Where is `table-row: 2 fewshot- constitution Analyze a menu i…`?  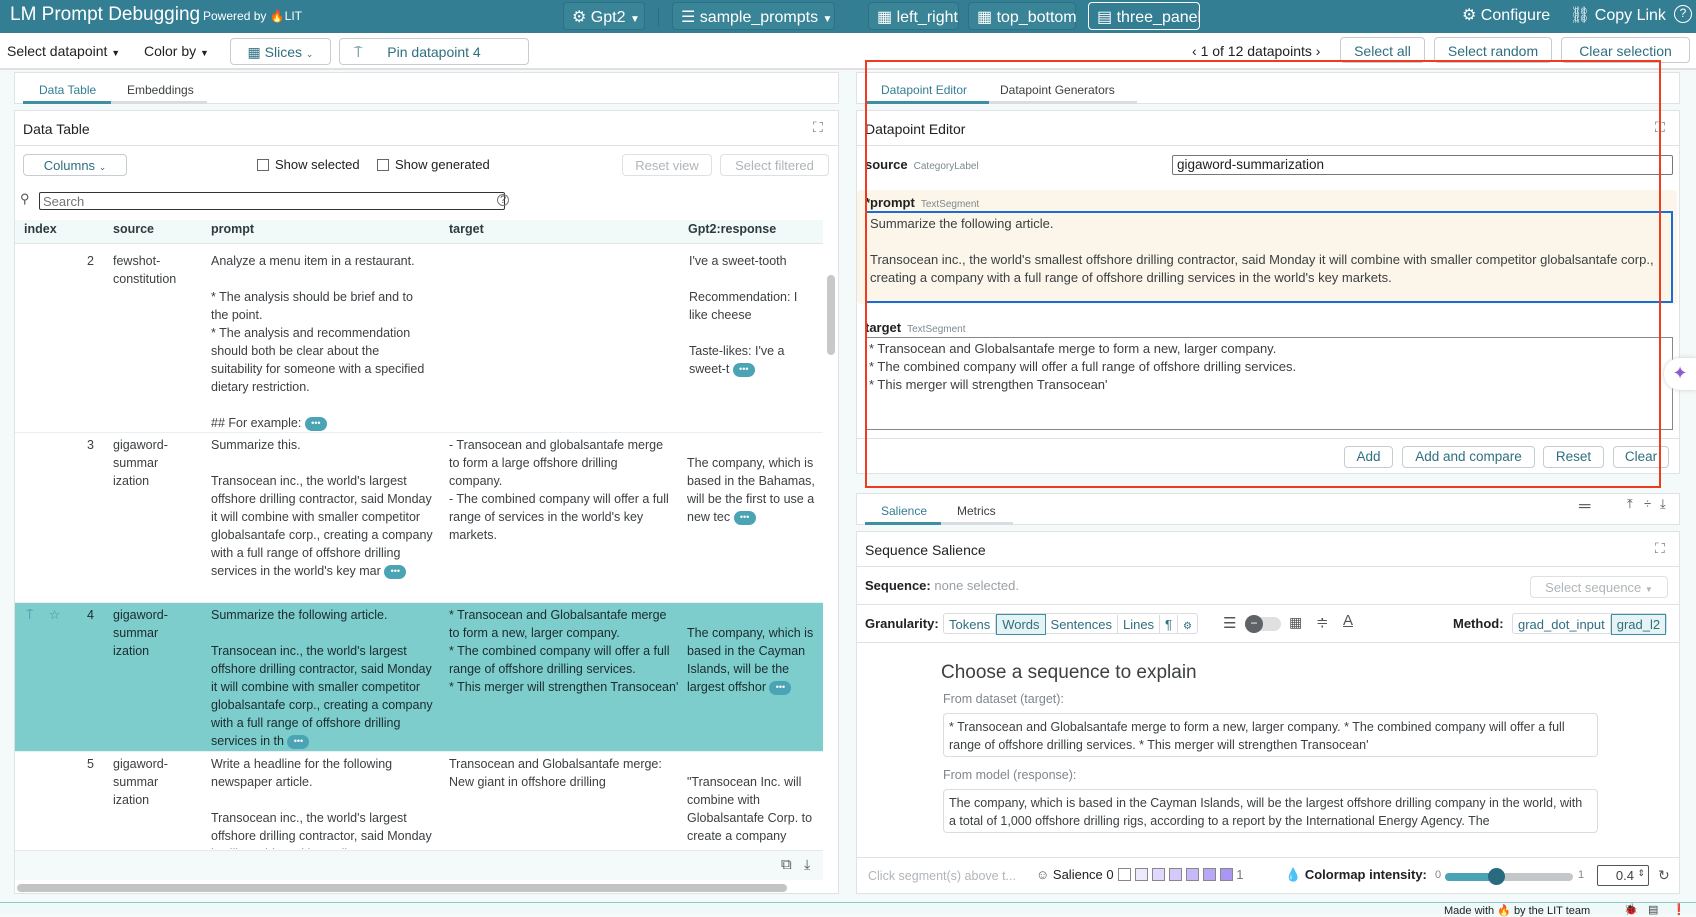 table-row: 2 fewshot- constitution Analyze a menu i… is located at coordinates (419, 339).